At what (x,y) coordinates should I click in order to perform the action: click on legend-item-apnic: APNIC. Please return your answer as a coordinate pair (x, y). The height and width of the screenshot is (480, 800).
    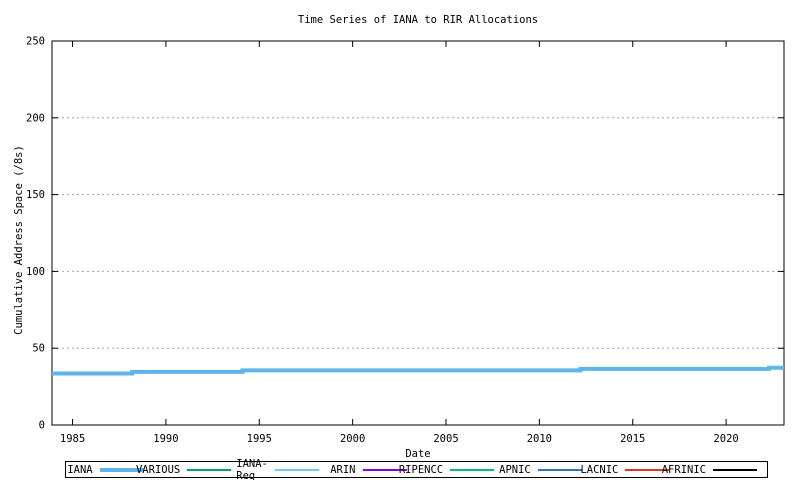
    Looking at the image, I should click on (545, 470).